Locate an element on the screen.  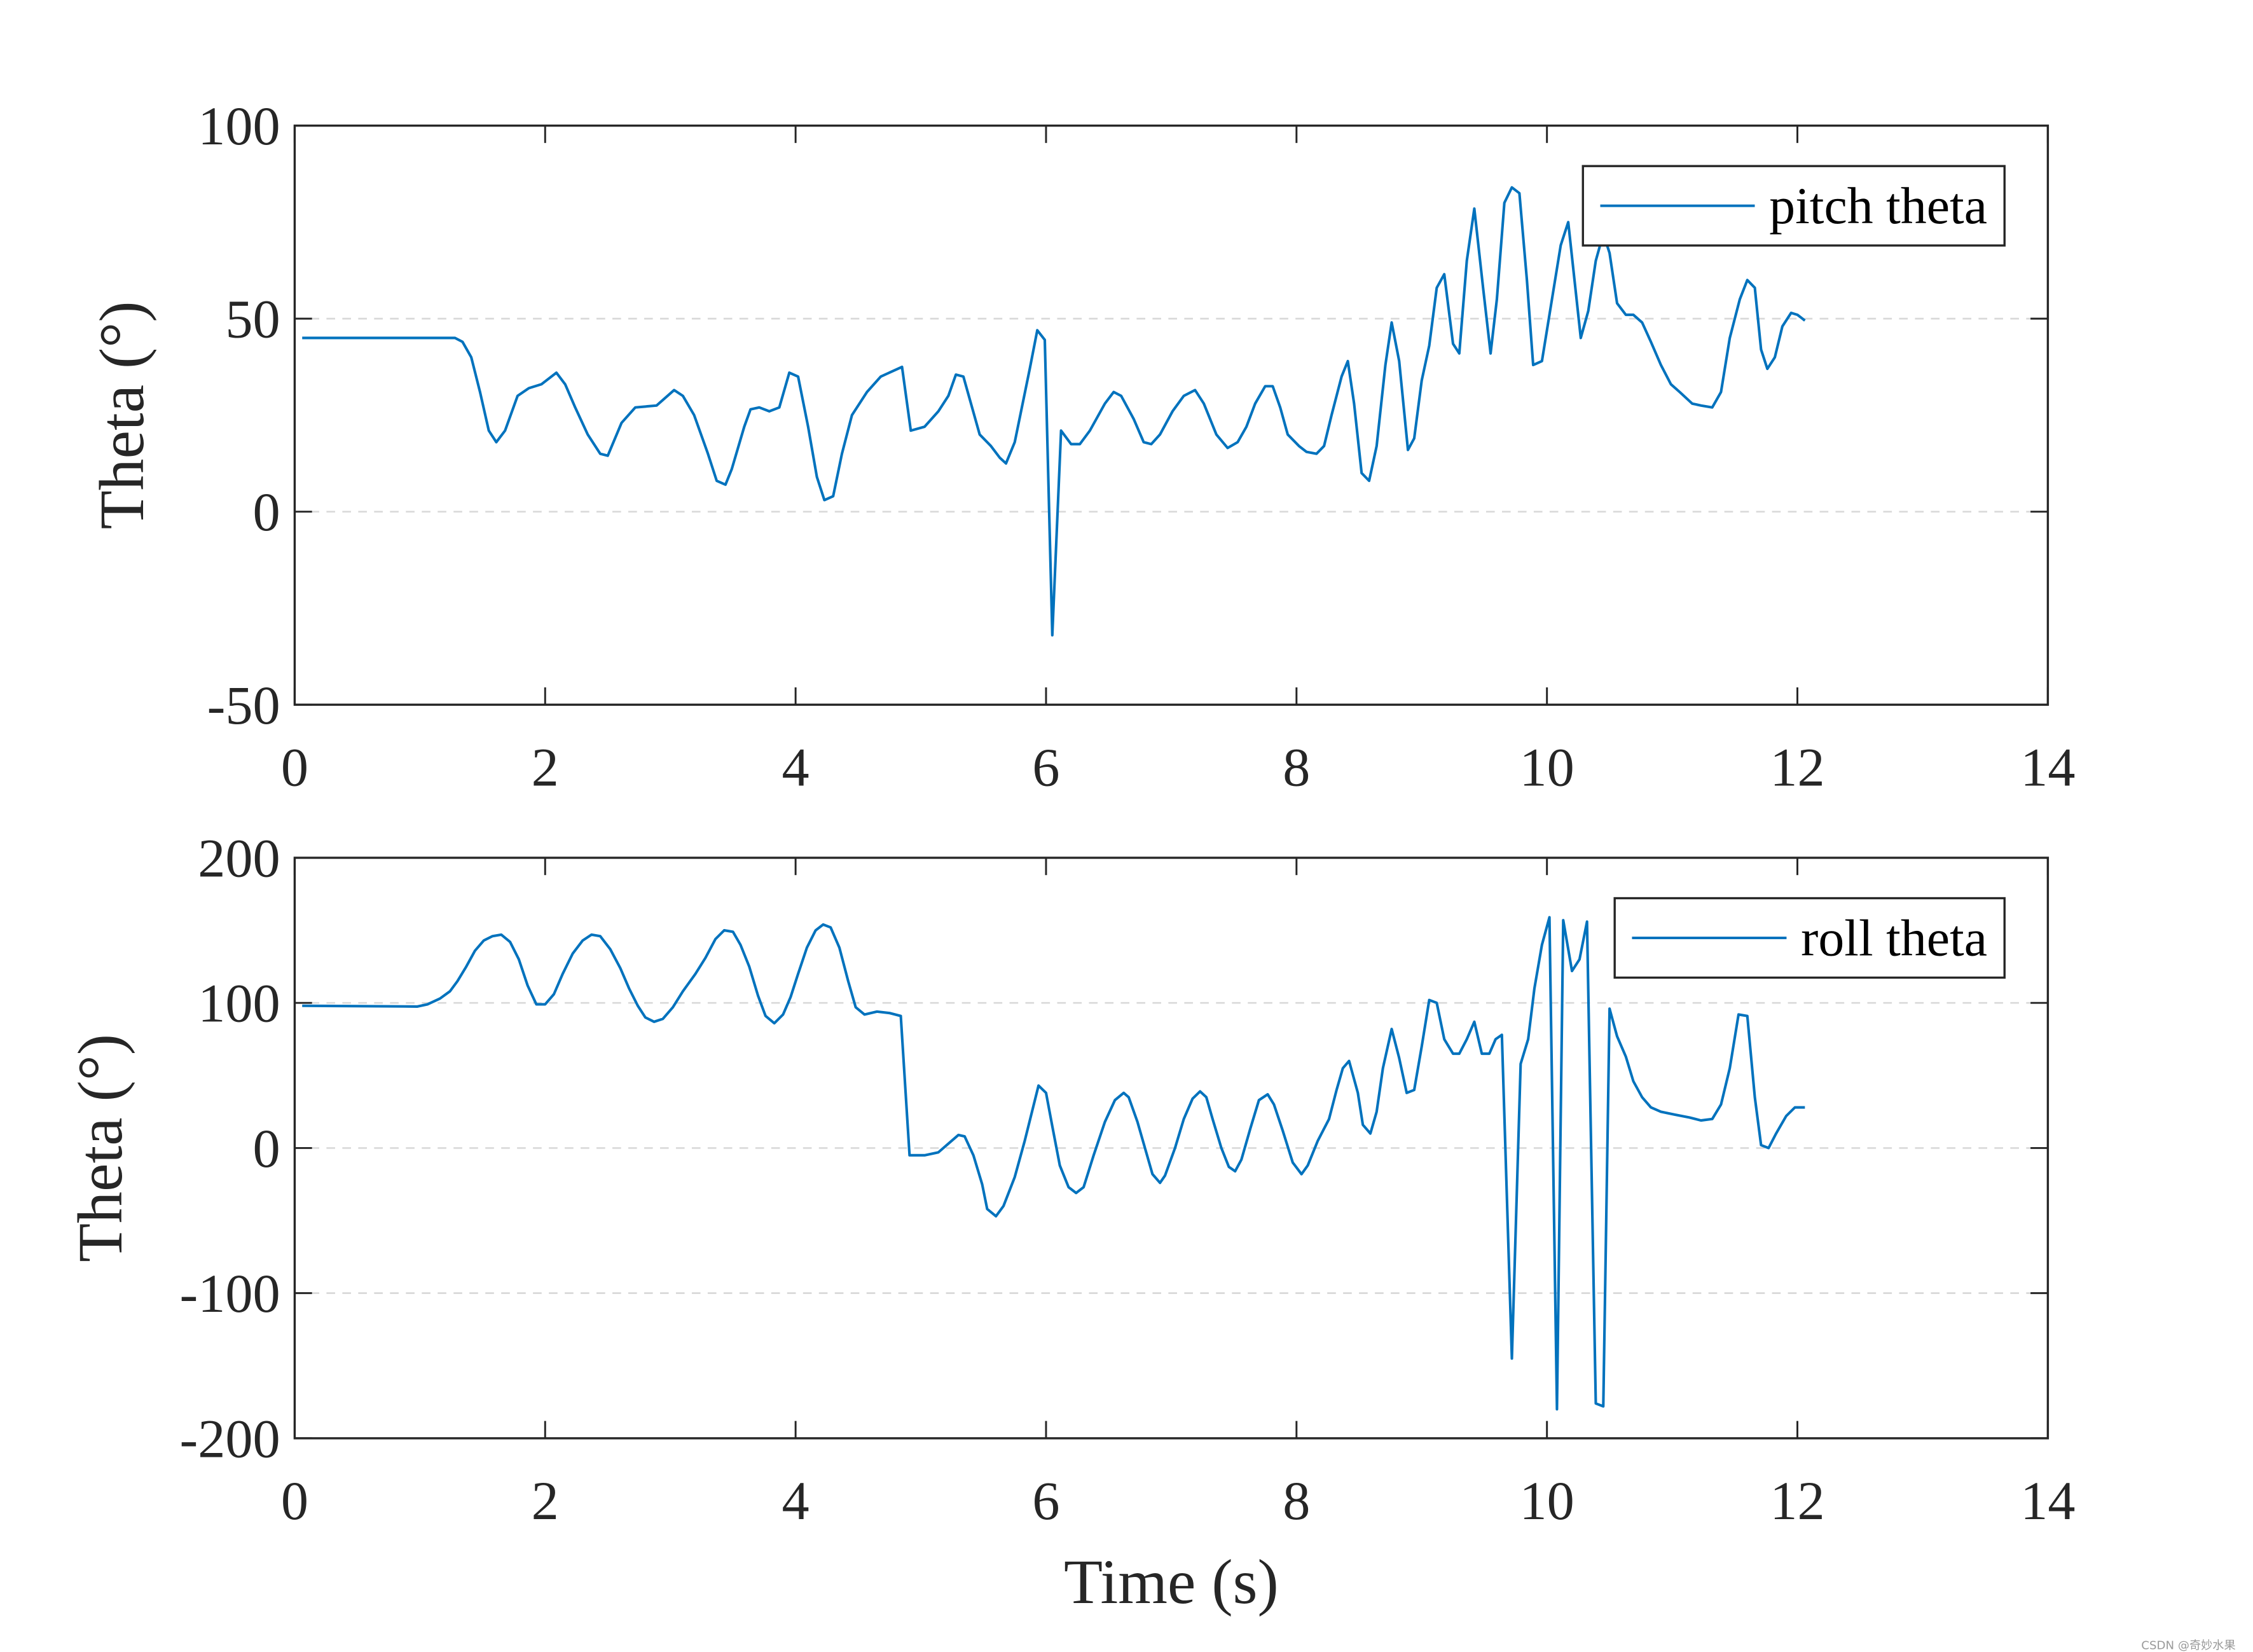
watermark: CSDN @奇妙水果 is located at coordinates (2188, 1645).